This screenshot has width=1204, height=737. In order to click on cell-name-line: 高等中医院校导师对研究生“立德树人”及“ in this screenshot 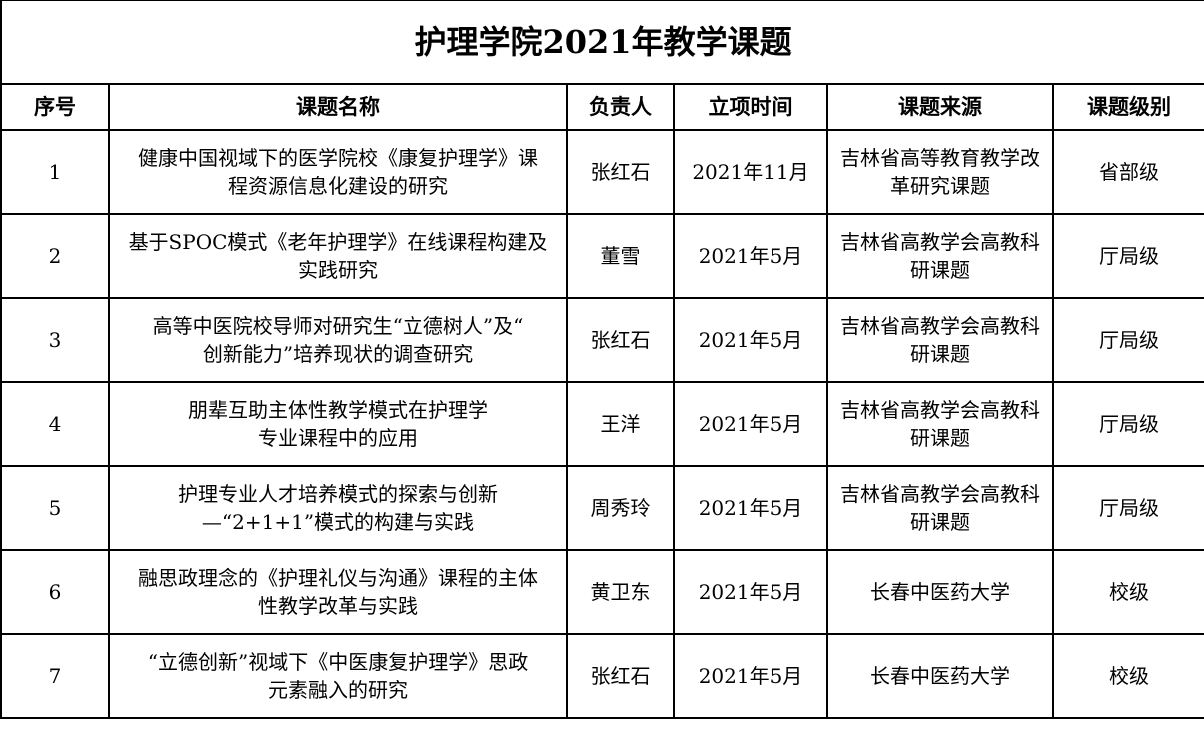, I will do `click(338, 326)`.